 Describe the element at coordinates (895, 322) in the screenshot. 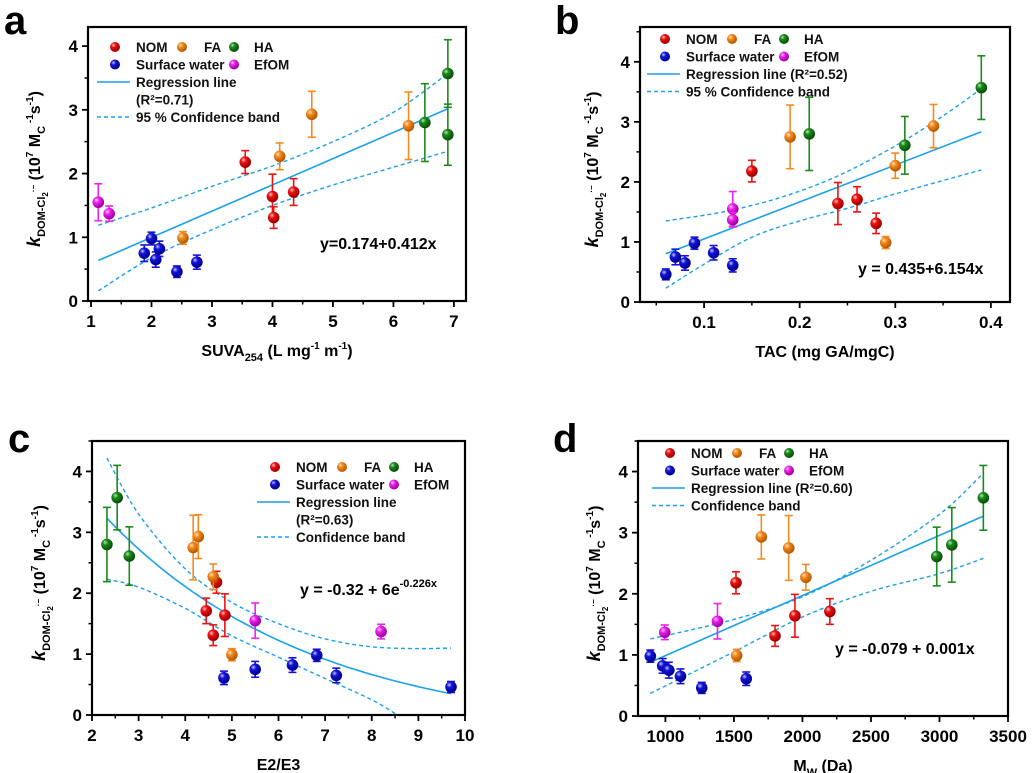

I see `x-tick-label: 0.3` at that location.